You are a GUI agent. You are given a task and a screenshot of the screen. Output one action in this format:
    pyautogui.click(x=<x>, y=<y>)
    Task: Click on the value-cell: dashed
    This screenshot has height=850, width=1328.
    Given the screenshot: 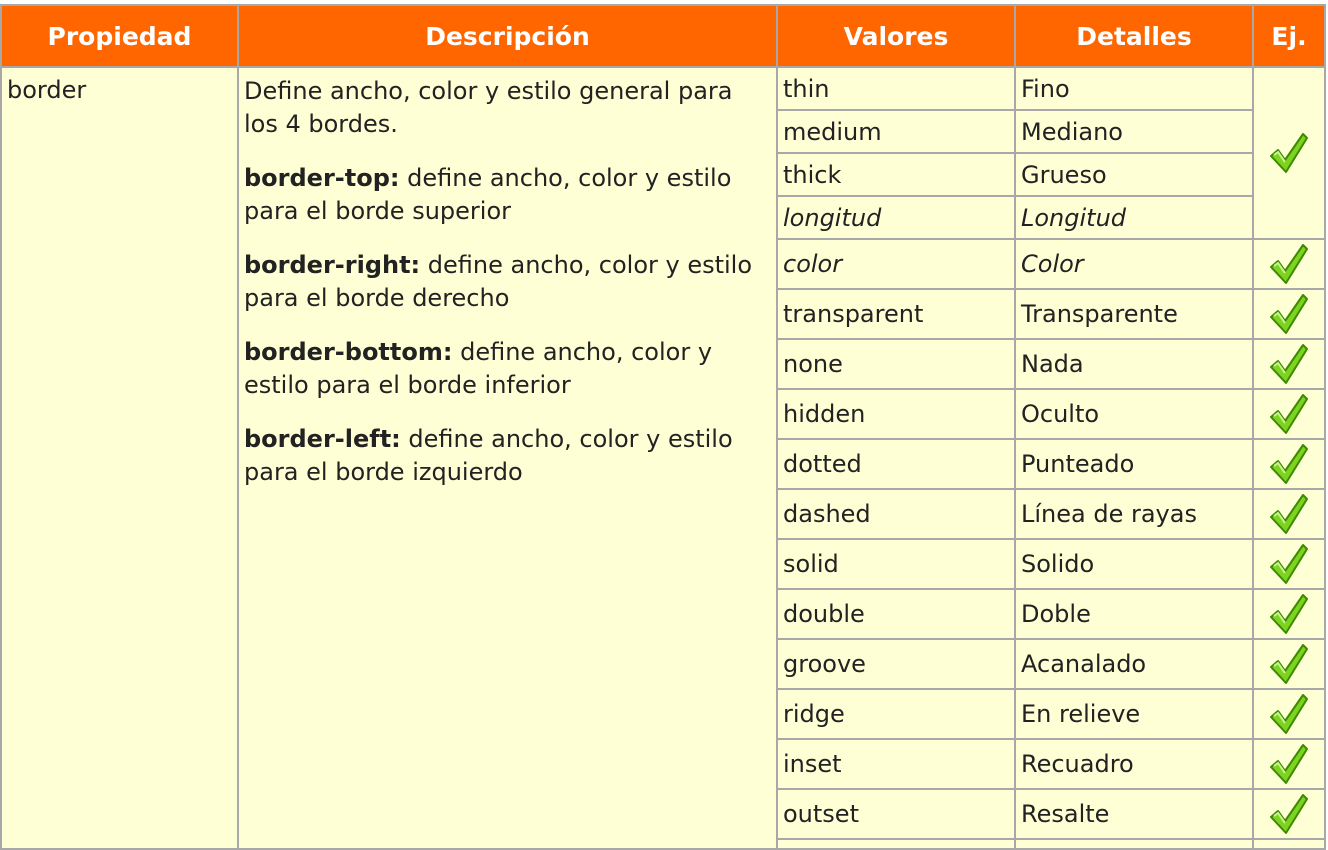 What is the action you would take?
    pyautogui.click(x=896, y=514)
    